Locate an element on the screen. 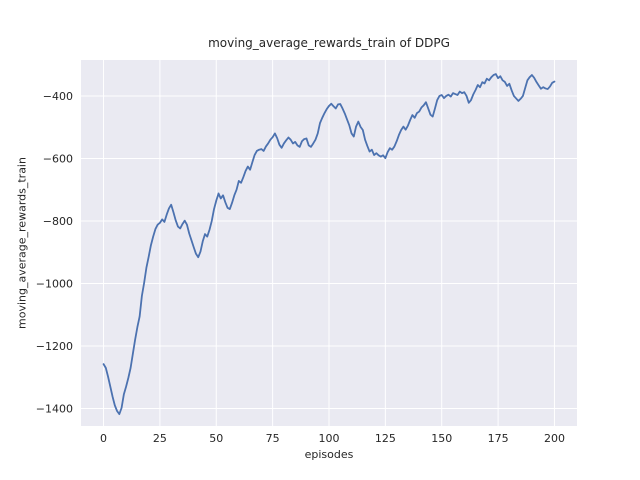  x-tick-label: 125 is located at coordinates (385, 438).